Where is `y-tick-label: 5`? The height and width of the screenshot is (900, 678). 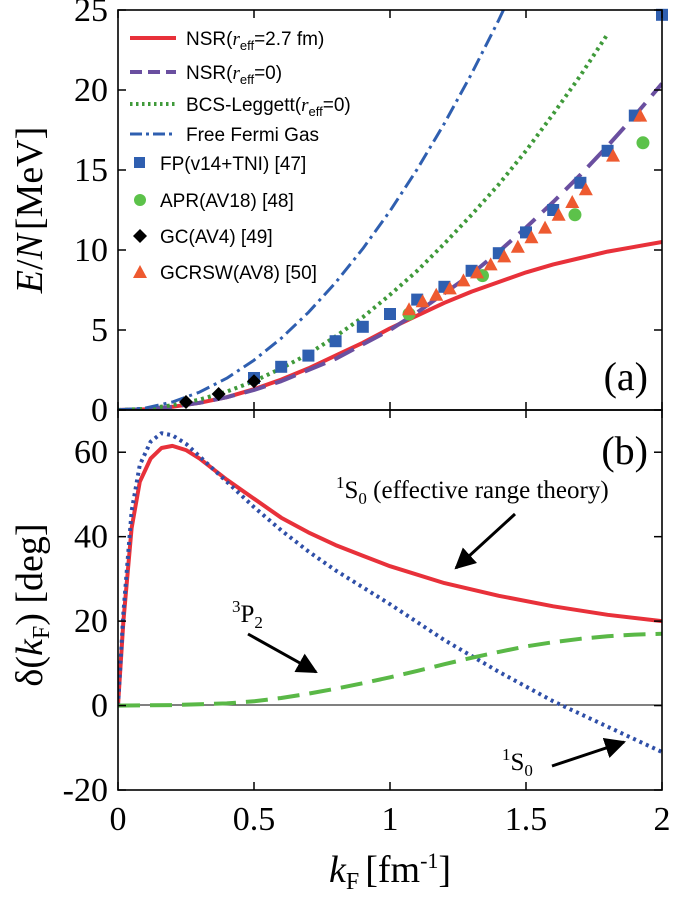 y-tick-label: 5 is located at coordinates (99, 330).